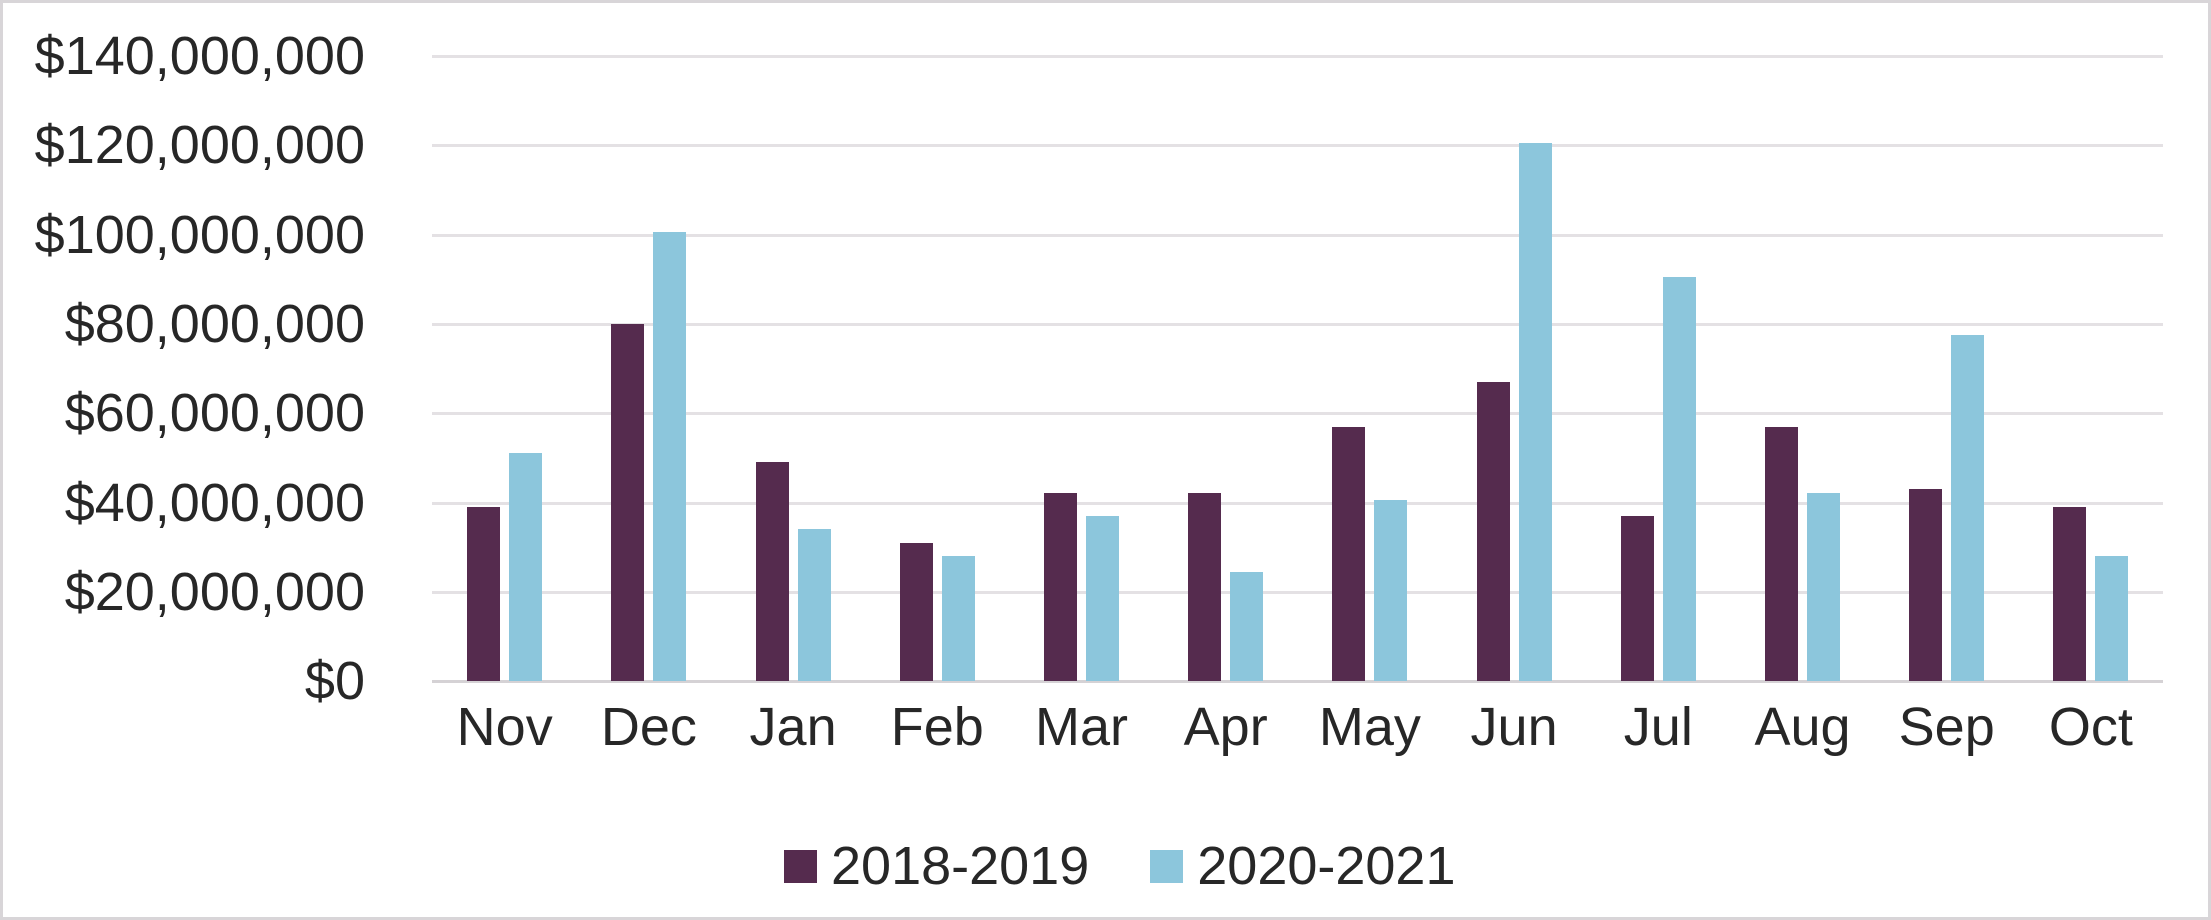  What do you see at coordinates (670, 456) in the screenshot?
I see `bar-2020-2021-Dec` at bounding box center [670, 456].